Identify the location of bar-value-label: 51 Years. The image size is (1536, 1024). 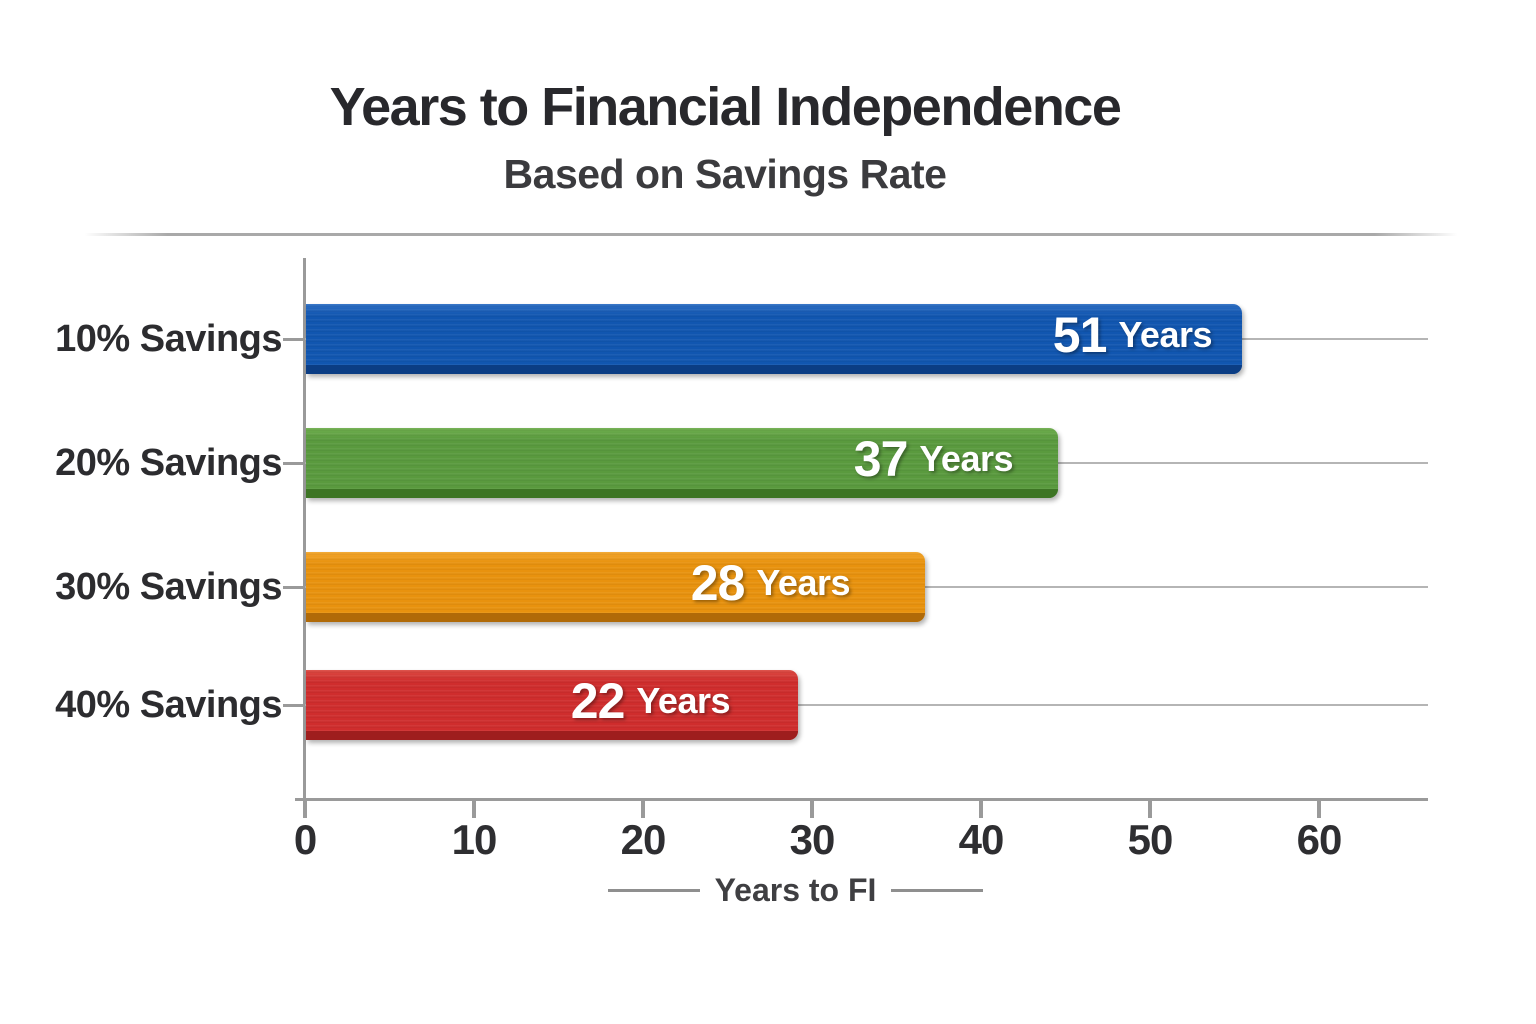
(1147, 334).